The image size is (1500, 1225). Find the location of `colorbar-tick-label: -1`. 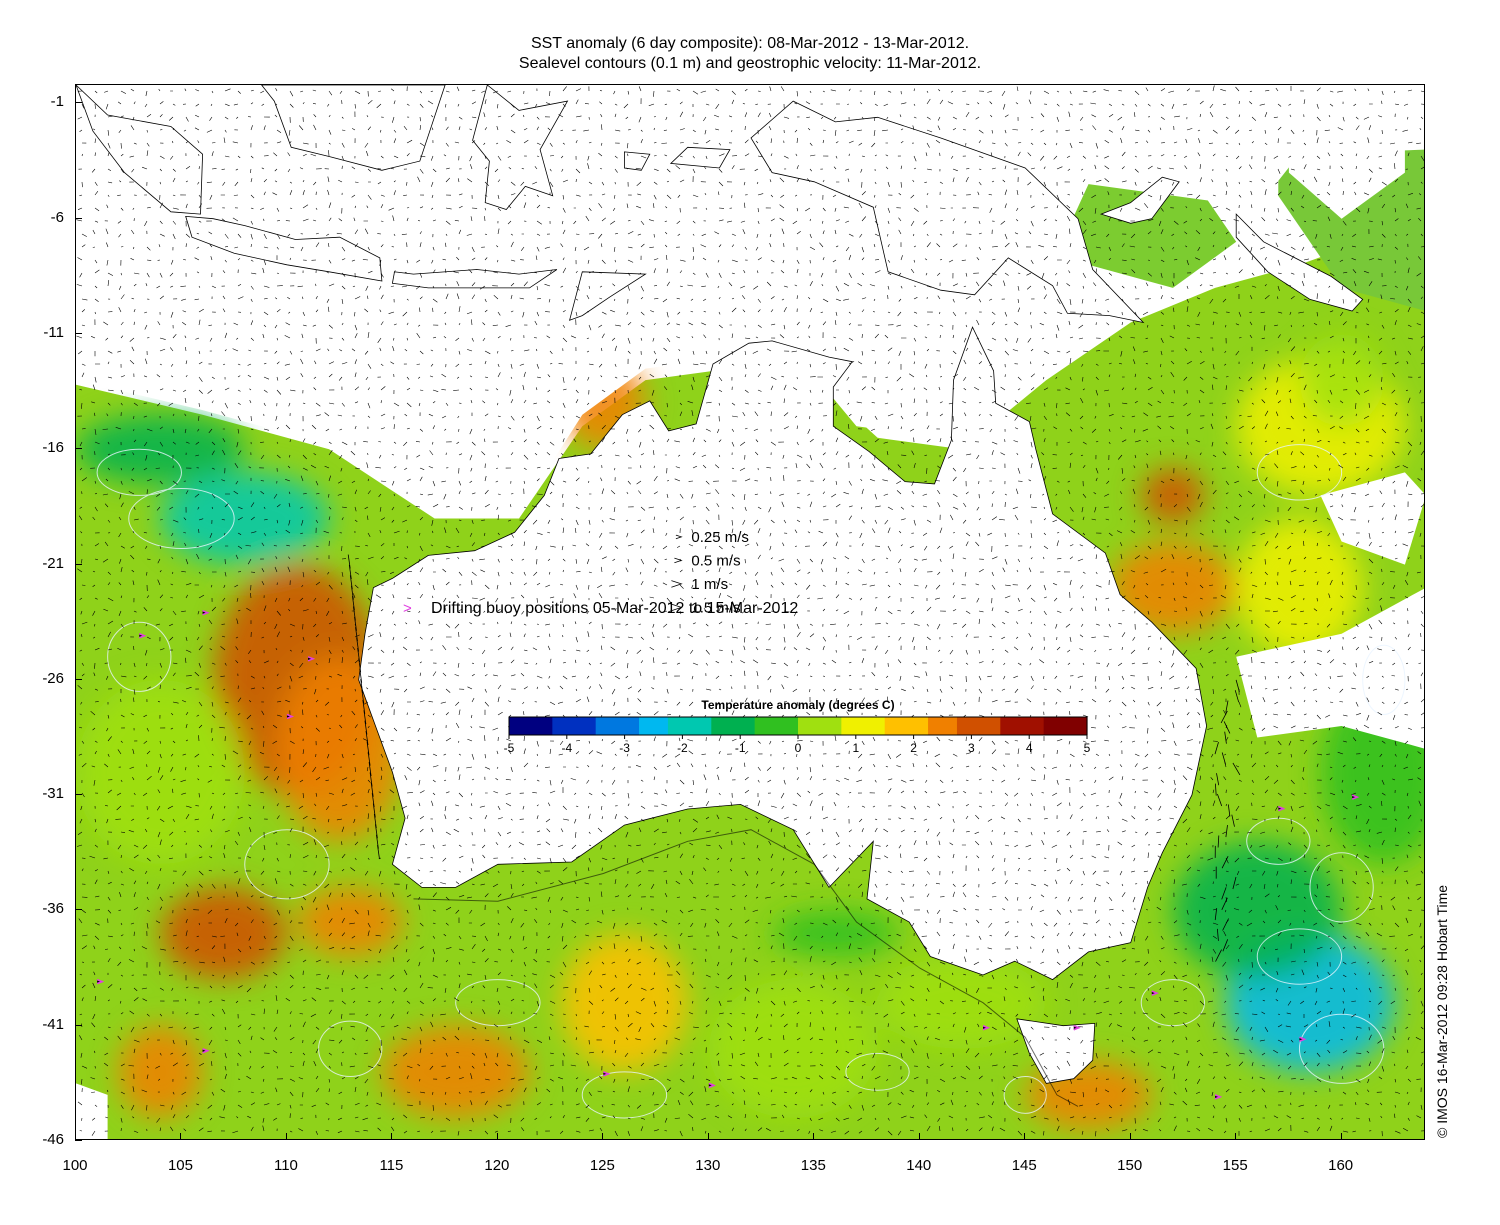

colorbar-tick-label: -1 is located at coordinates (740, 748).